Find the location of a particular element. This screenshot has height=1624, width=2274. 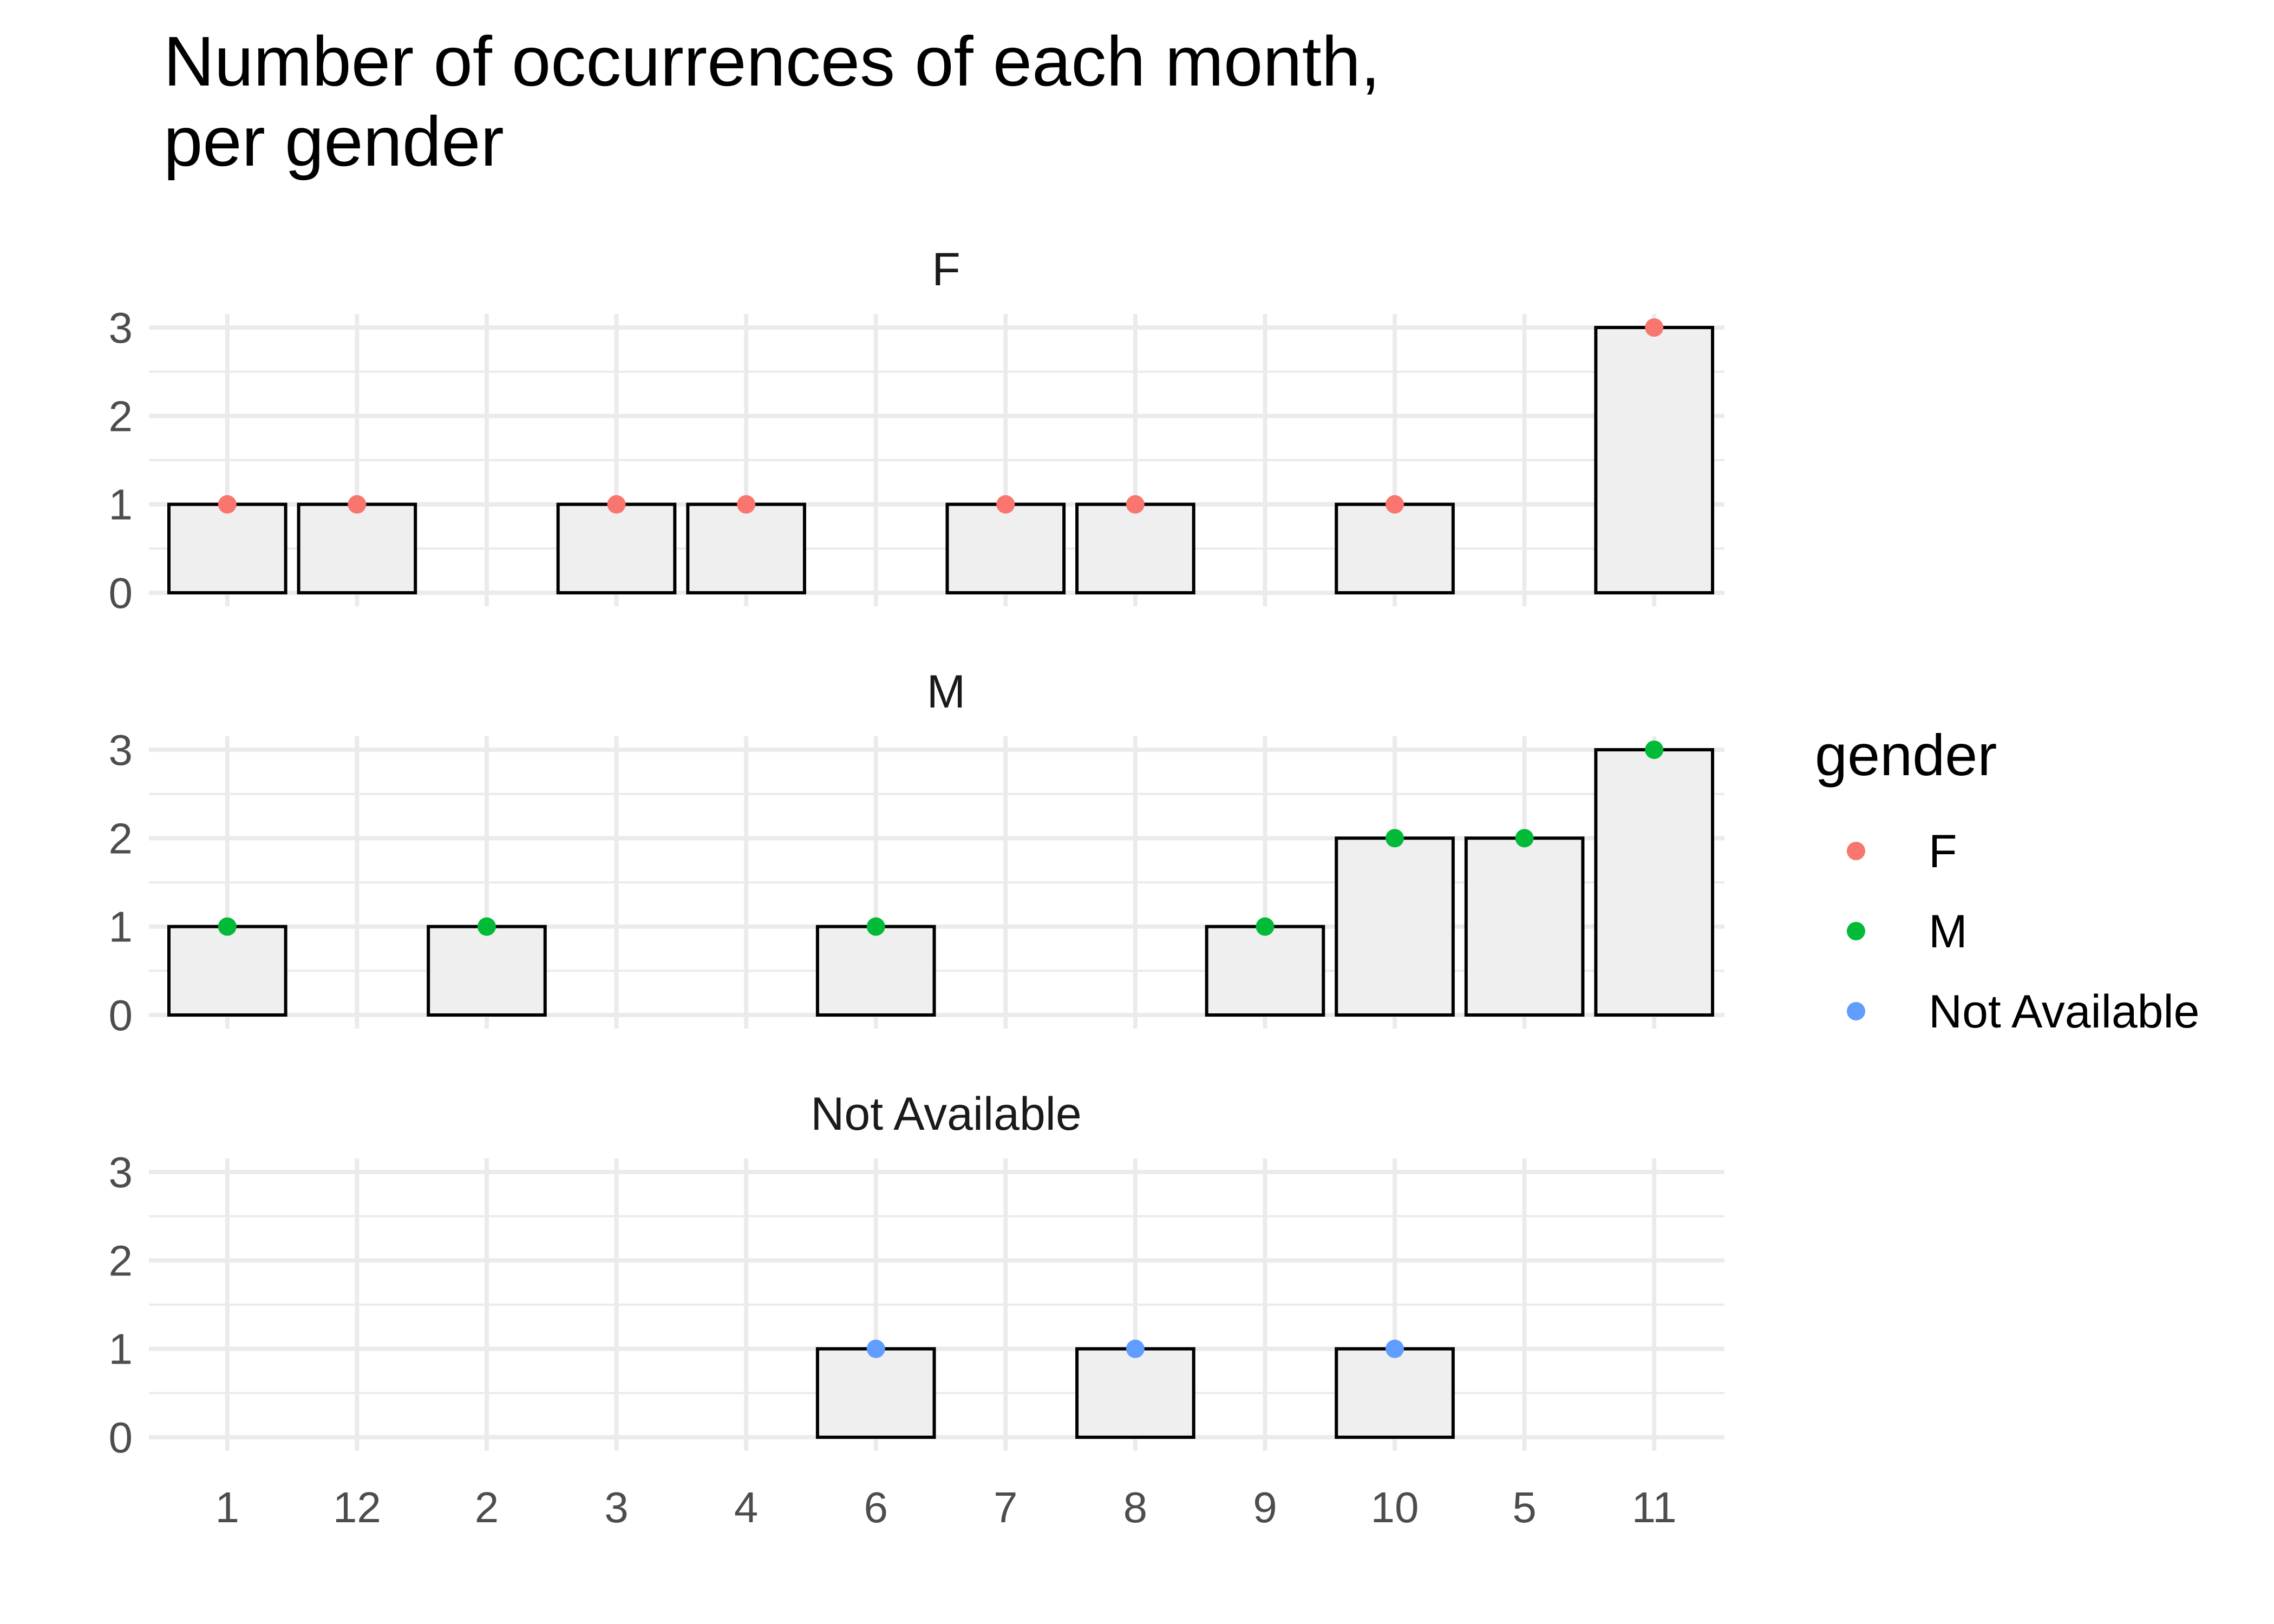

x-tick-label: 8 is located at coordinates (1136, 1507).